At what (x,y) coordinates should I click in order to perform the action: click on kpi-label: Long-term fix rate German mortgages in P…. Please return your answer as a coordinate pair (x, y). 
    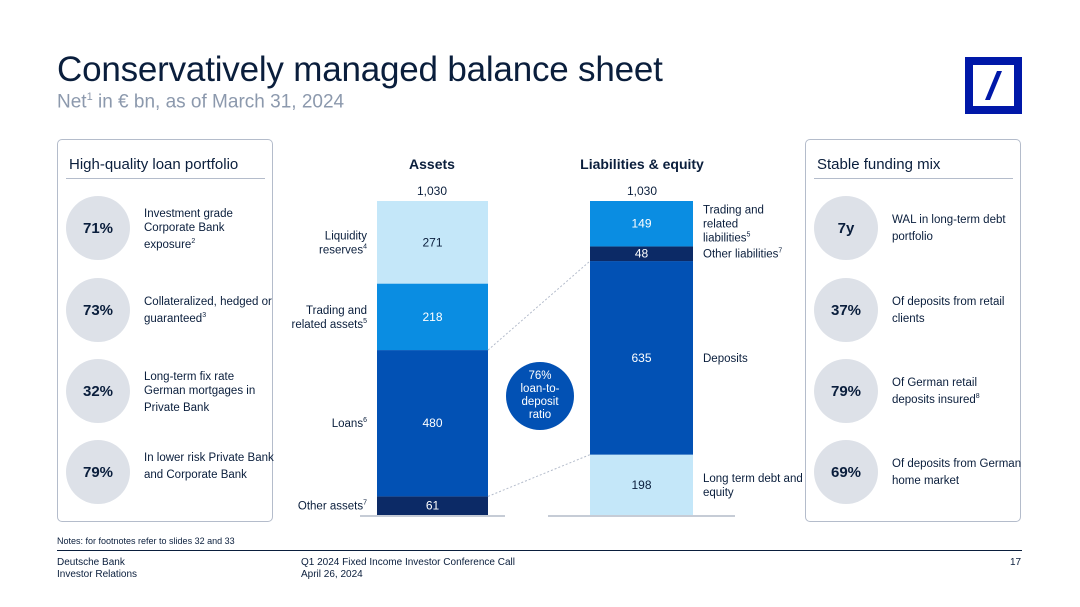
    Looking at the image, I should click on (200, 392).